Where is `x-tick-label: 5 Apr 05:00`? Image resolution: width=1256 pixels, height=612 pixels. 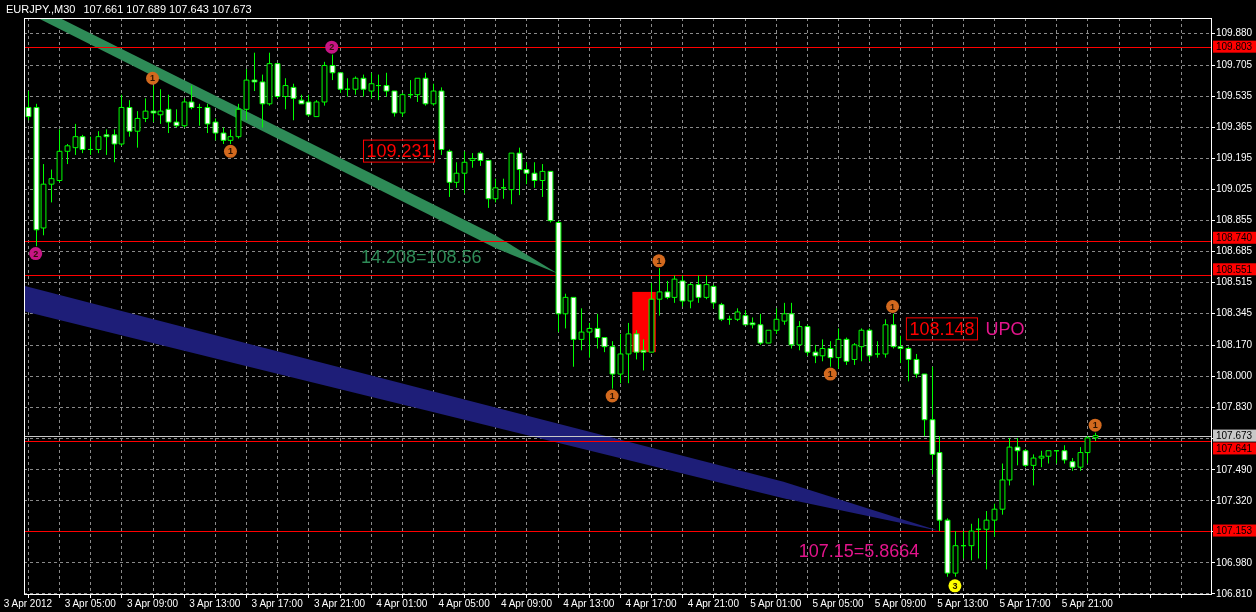 x-tick-label: 5 Apr 05:00 is located at coordinates (838, 603).